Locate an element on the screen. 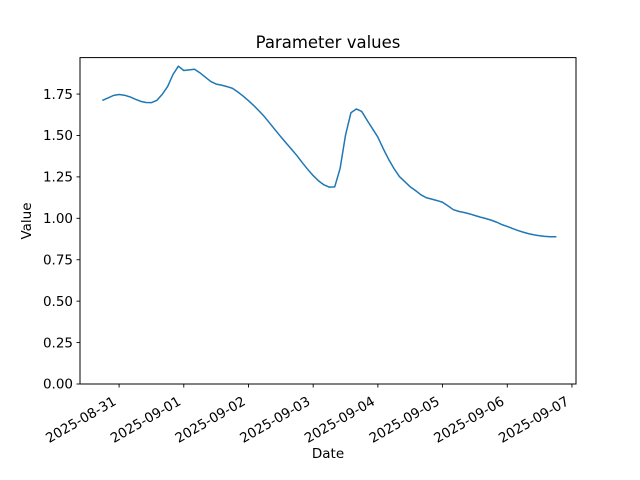 Image resolution: width=640 pixels, height=480 pixels. x-tick-label: 2025-09-03 is located at coordinates (275, 420).